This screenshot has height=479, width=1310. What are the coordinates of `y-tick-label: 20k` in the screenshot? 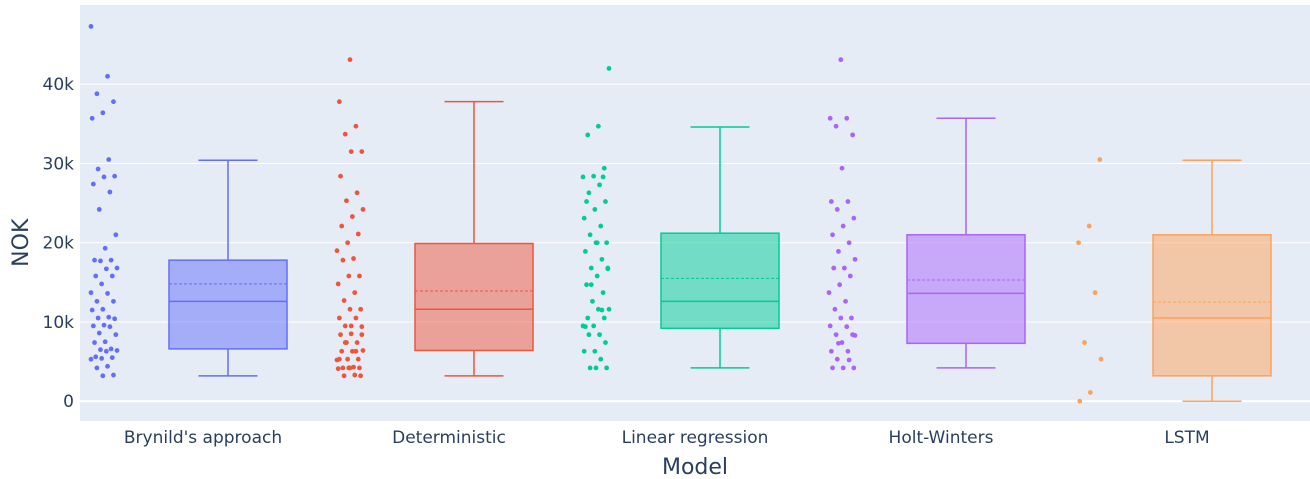 It's located at (59, 244).